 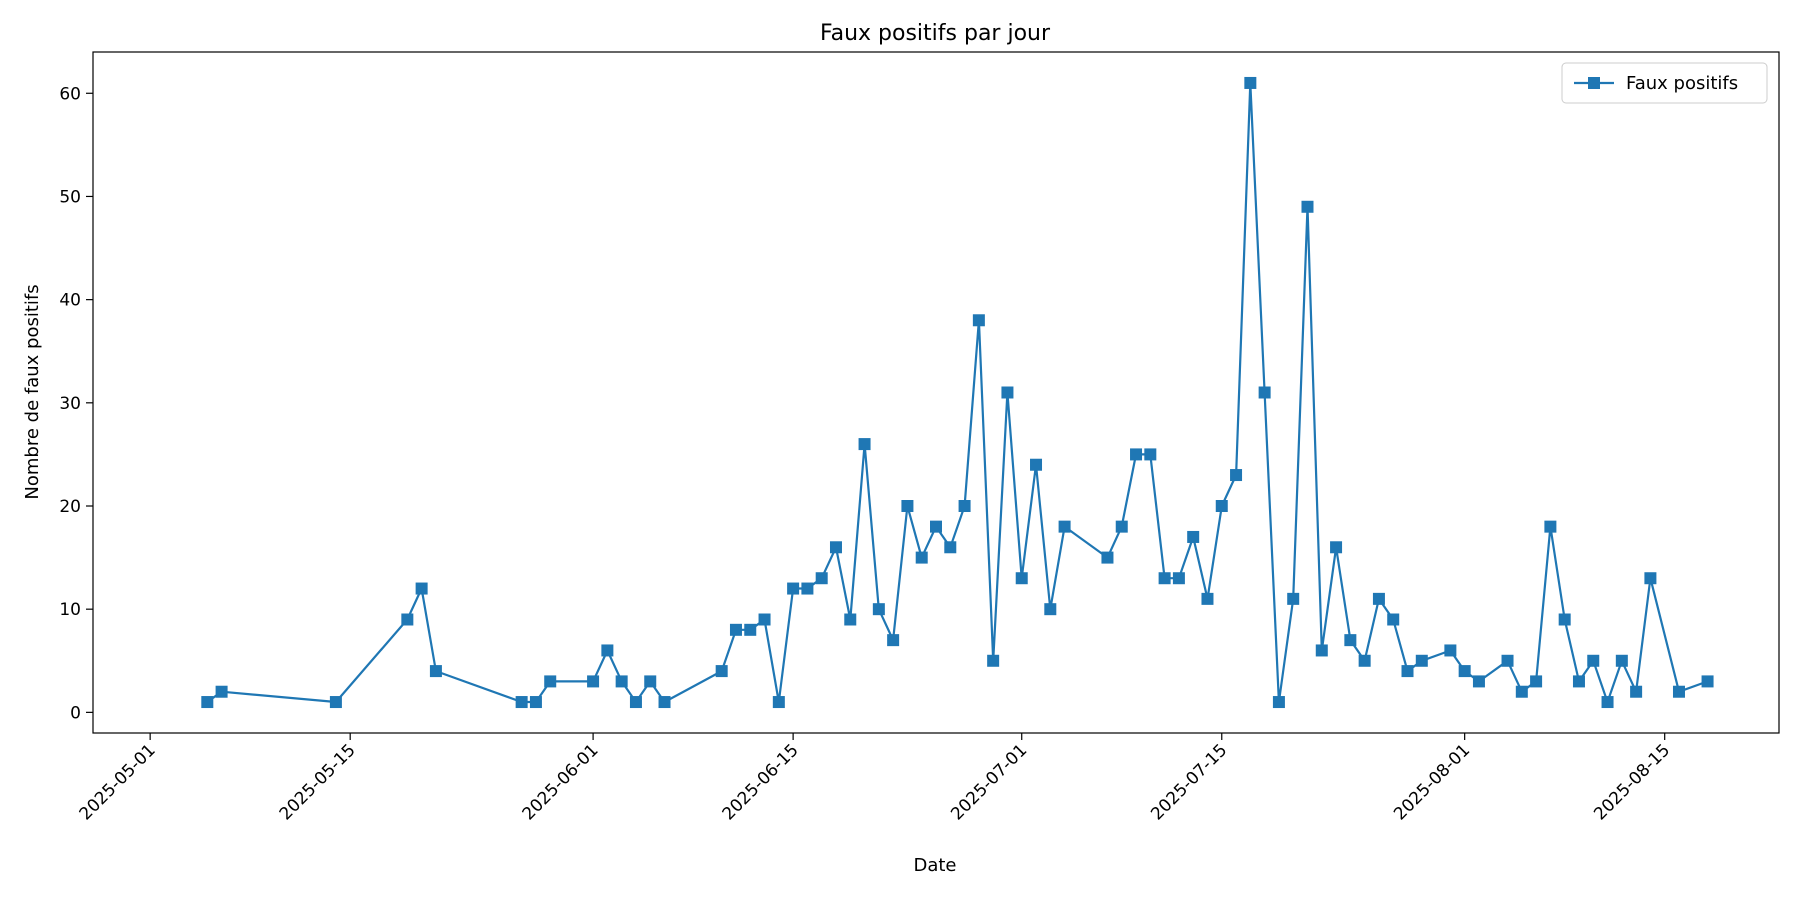 I want to click on x-tick-label: 2025-05-01, so click(x=118, y=782).